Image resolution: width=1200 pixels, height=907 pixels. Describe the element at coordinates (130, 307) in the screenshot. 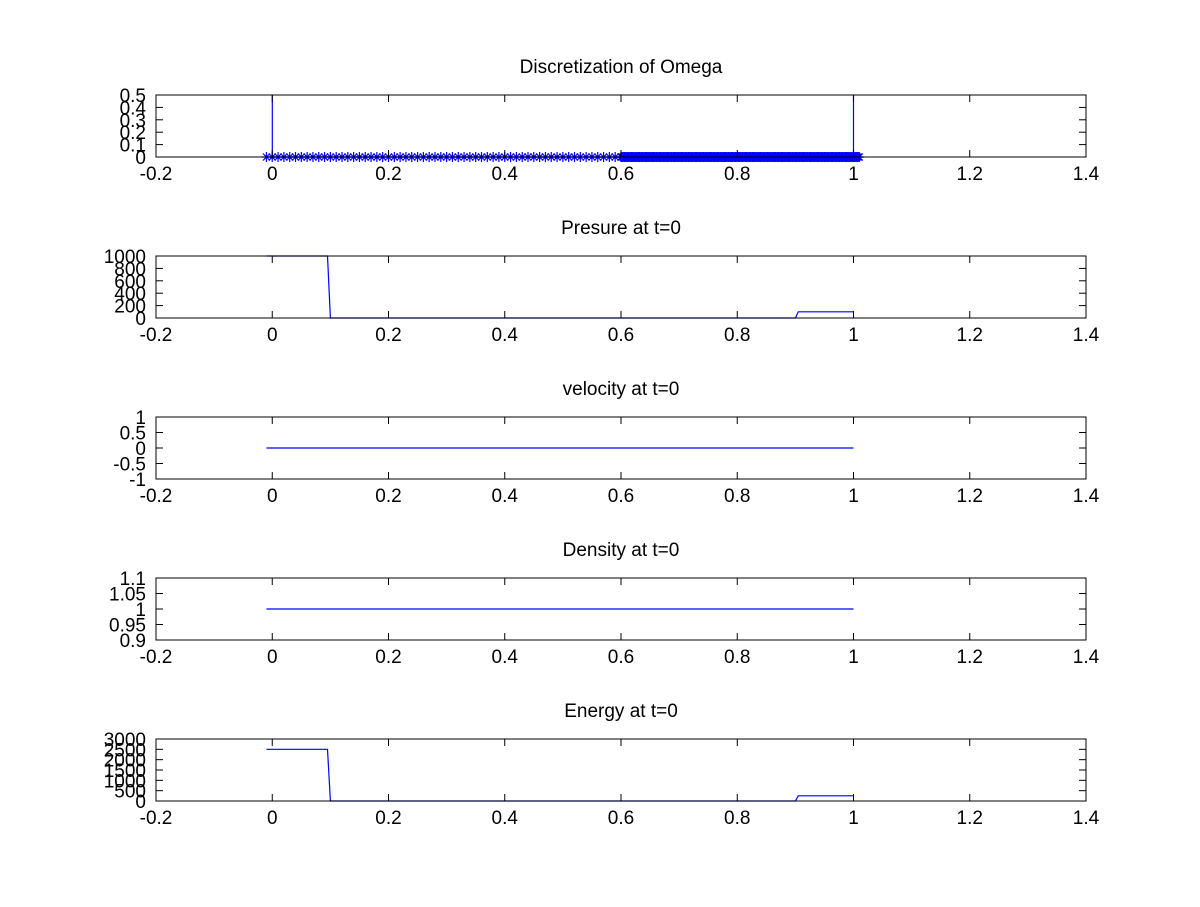

I see `y-tick-label: 200` at that location.